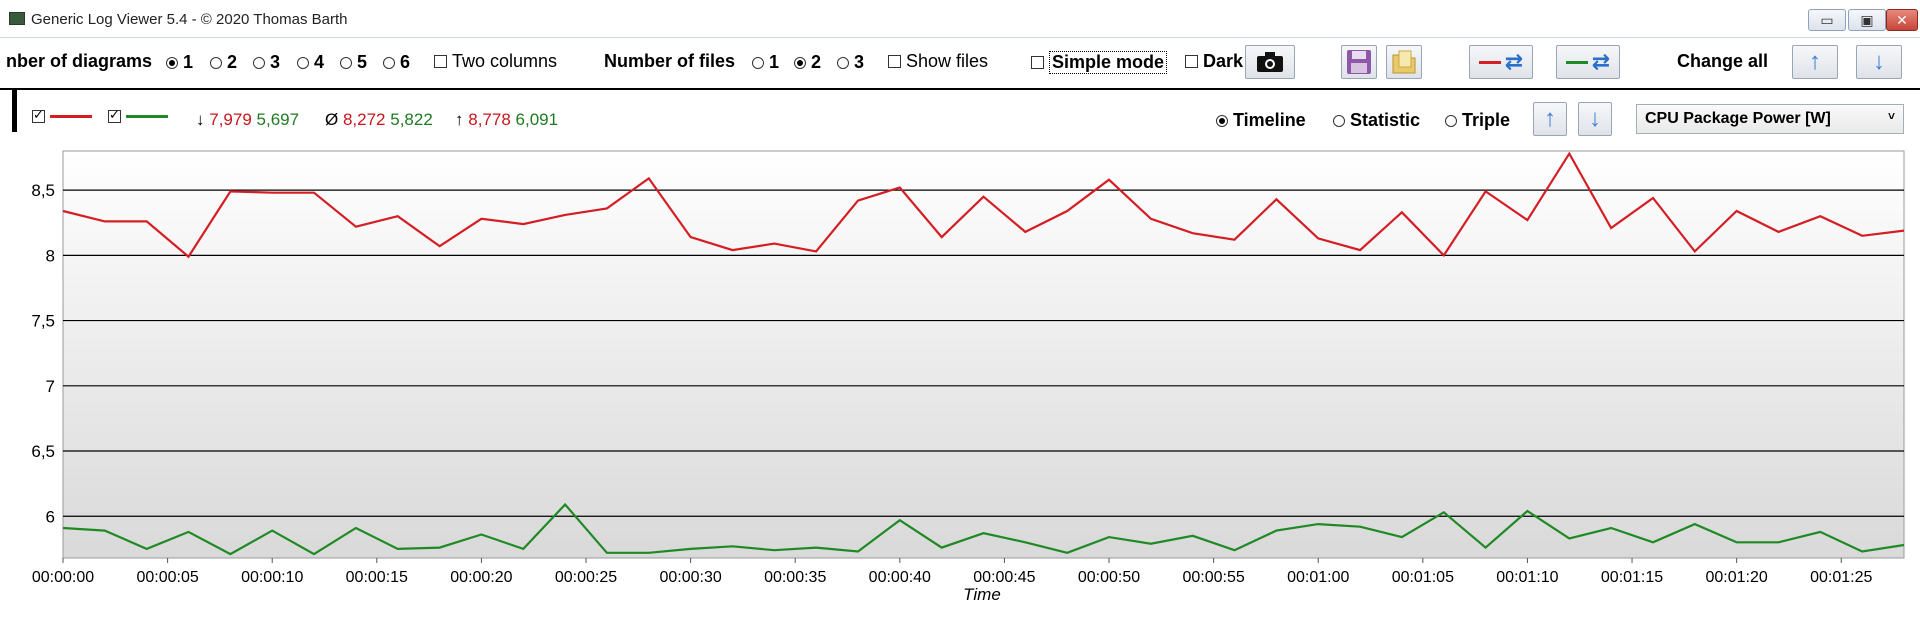 This screenshot has height=623, width=1920. I want to click on floppy-disk-icon, so click(1359, 62).